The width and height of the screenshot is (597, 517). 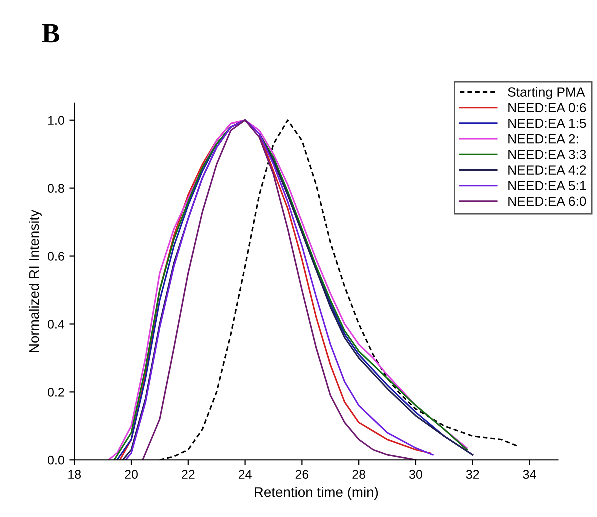 What do you see at coordinates (547, 170) in the screenshot?
I see `legend-label: NEED:EA 4:2` at bounding box center [547, 170].